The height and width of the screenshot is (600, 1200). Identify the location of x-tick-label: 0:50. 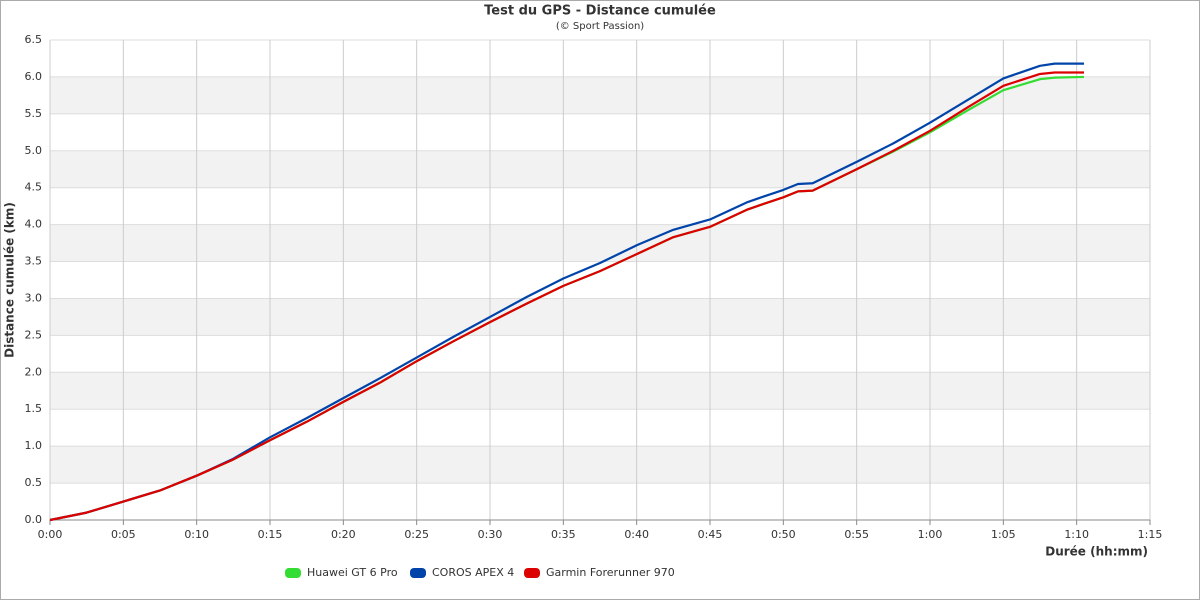
(783, 534).